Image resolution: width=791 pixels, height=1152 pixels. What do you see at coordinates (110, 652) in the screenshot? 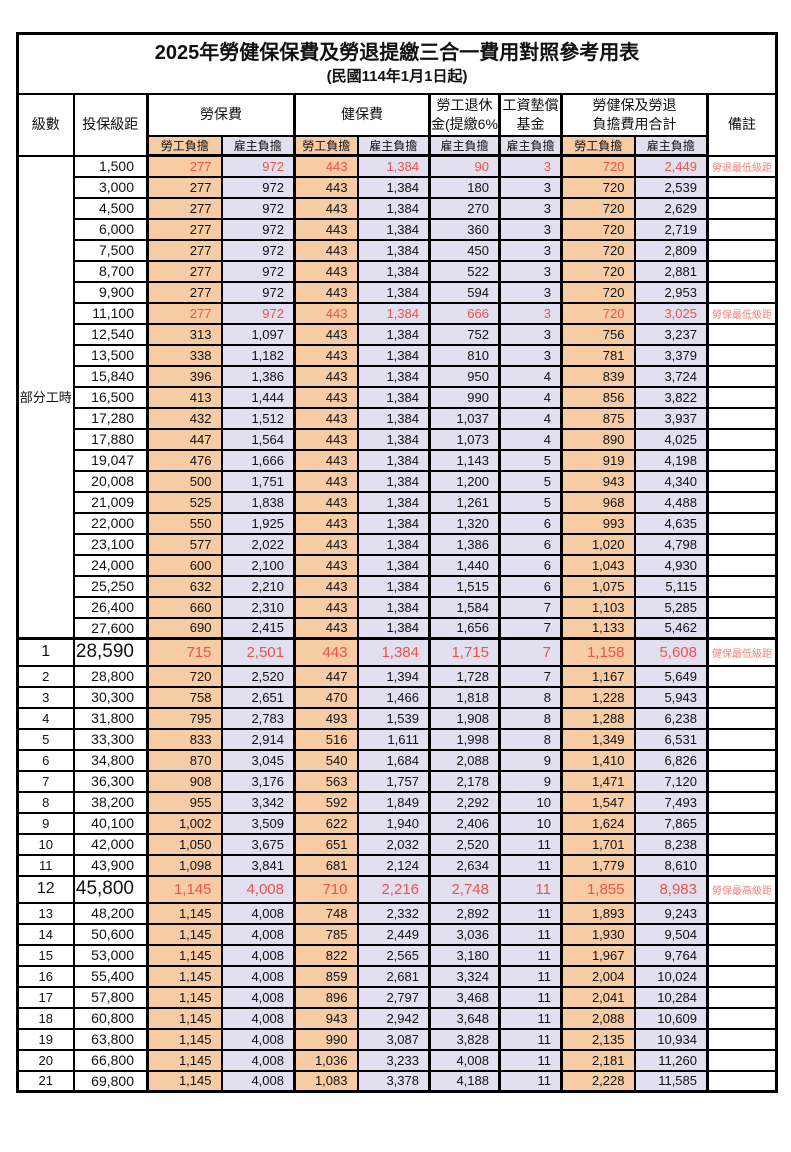
I see `cell-bracket: 28,590` at bounding box center [110, 652].